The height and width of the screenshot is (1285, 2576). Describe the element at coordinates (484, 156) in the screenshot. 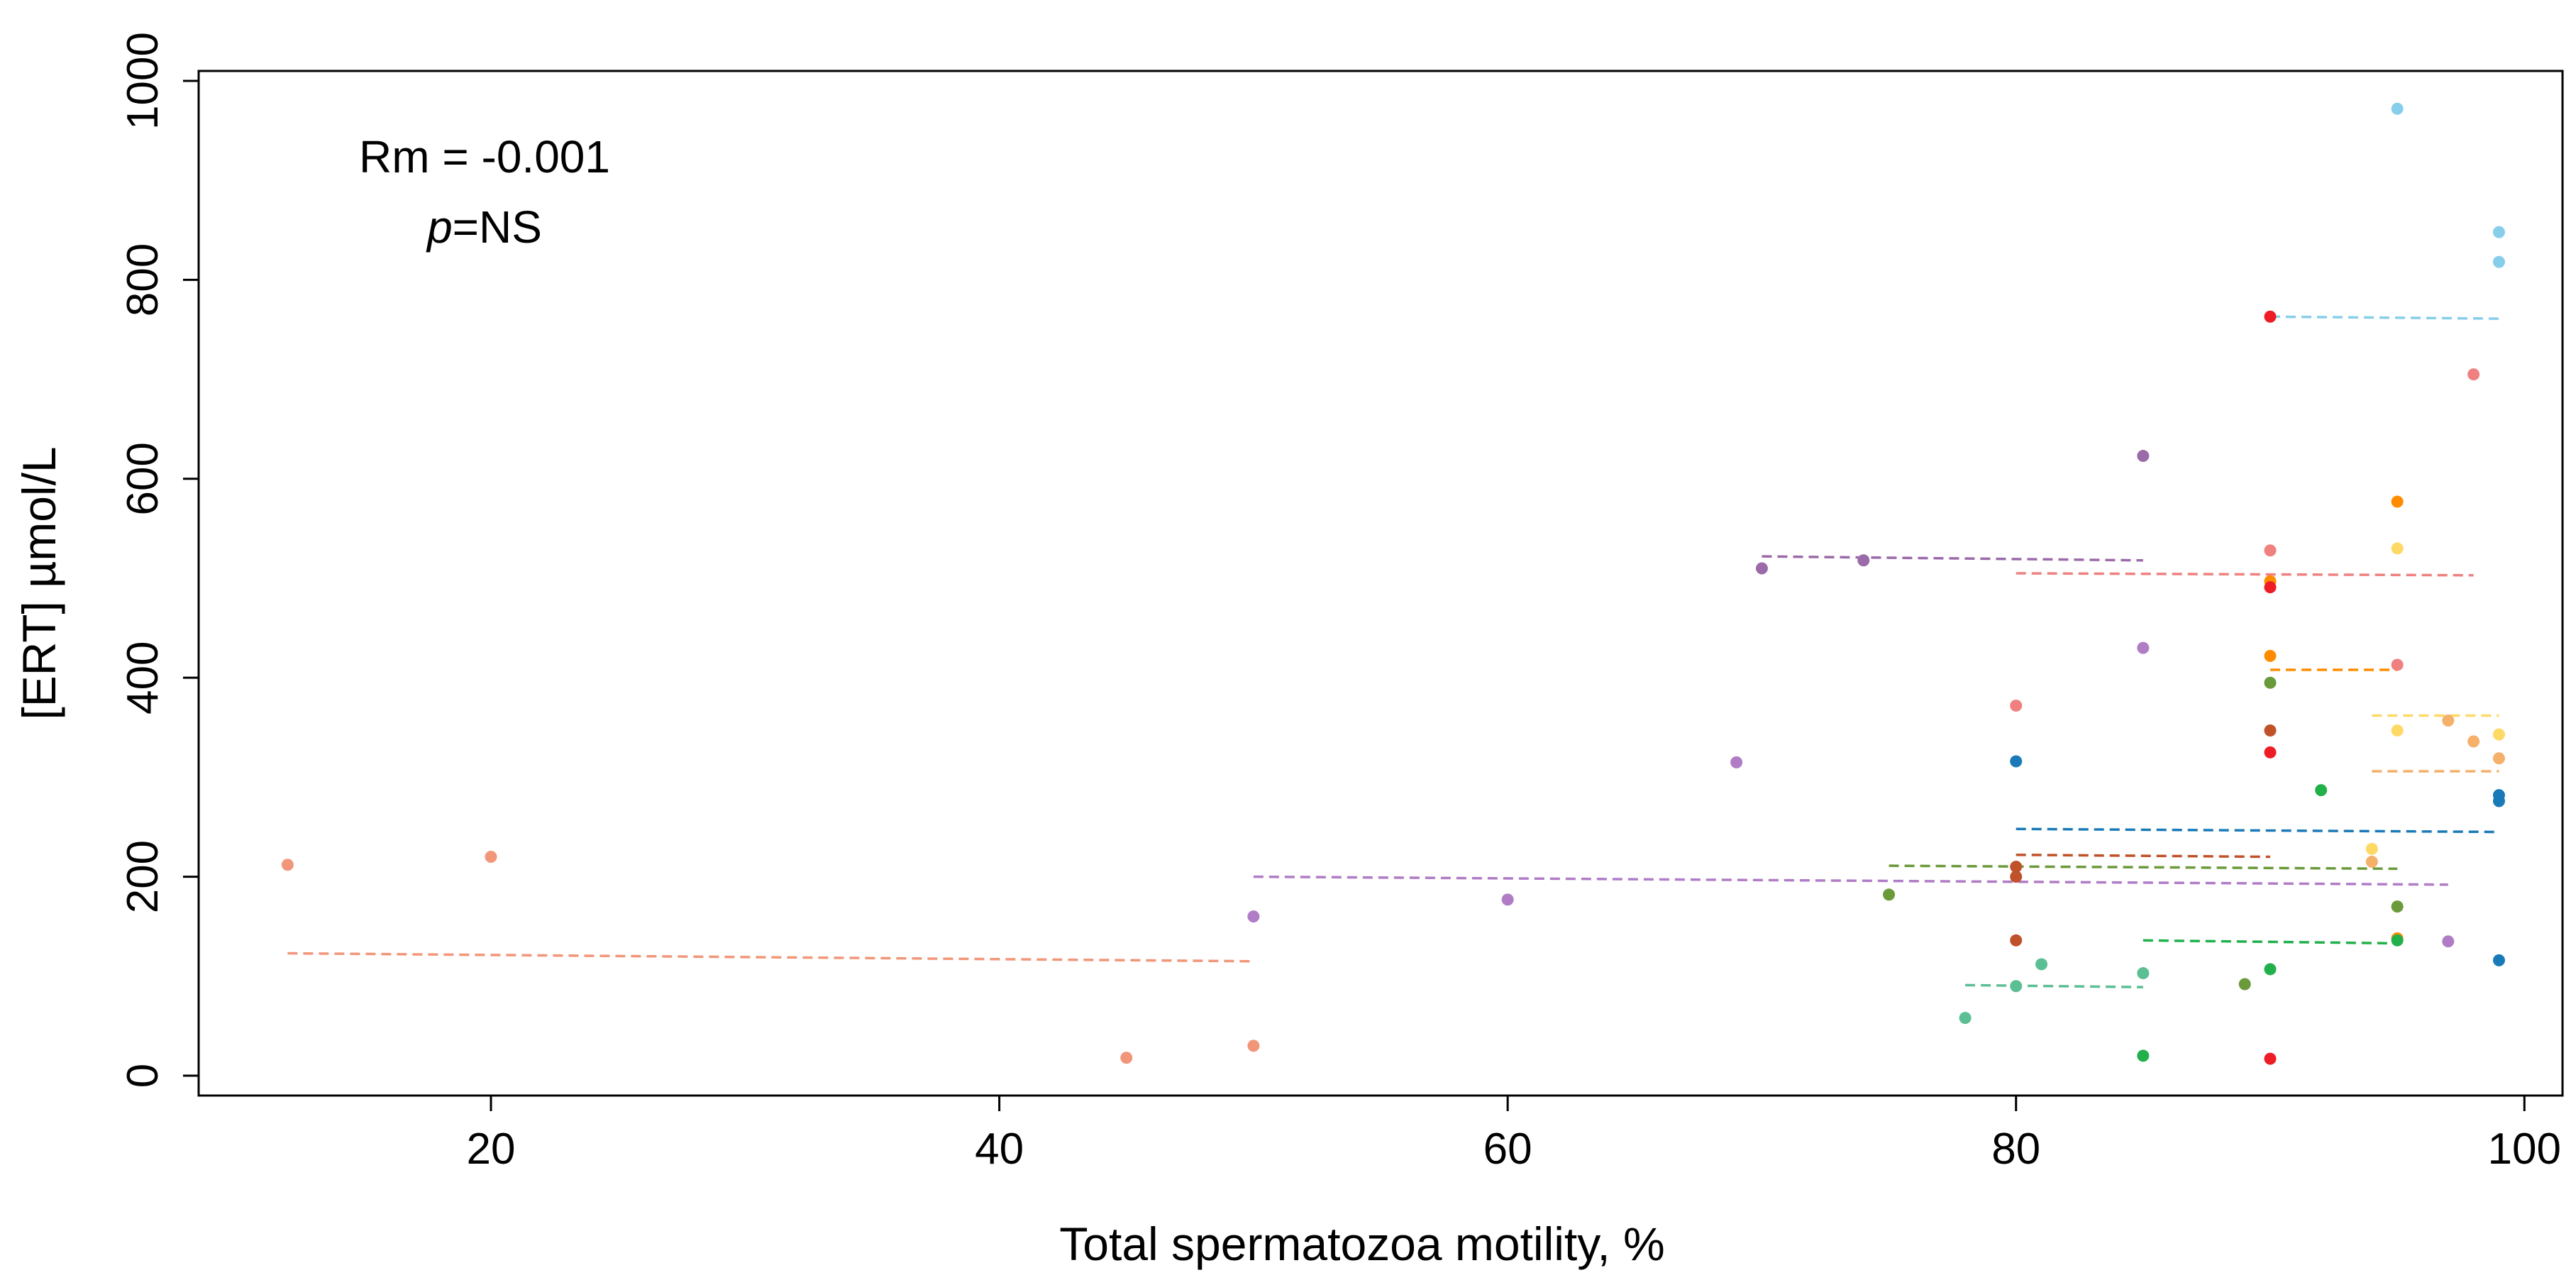

I see `rm-annotation: Rm = -0.001` at that location.